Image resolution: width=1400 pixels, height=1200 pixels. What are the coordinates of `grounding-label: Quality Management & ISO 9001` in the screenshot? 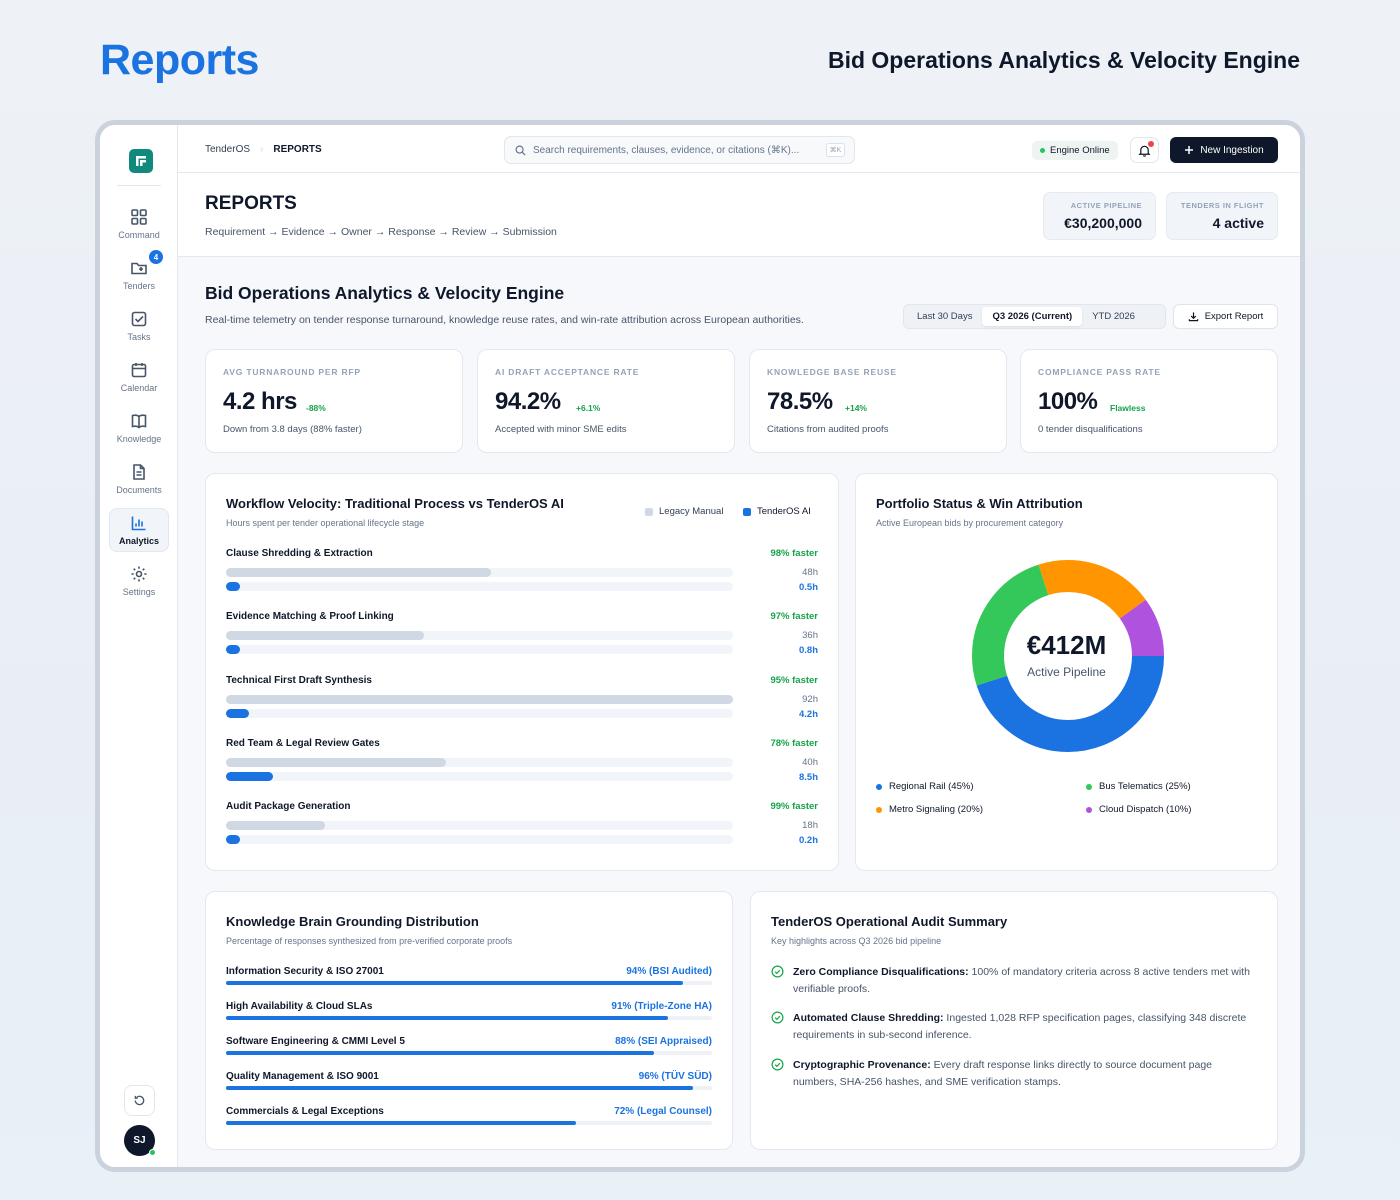 It's located at (302, 1076).